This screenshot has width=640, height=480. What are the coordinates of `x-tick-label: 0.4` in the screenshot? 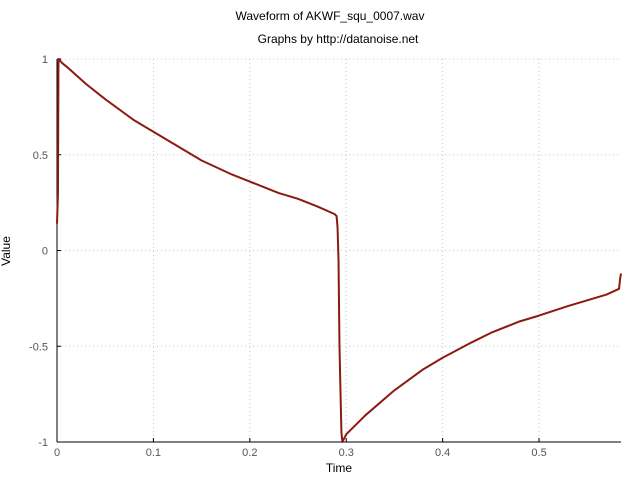 It's located at (442, 453).